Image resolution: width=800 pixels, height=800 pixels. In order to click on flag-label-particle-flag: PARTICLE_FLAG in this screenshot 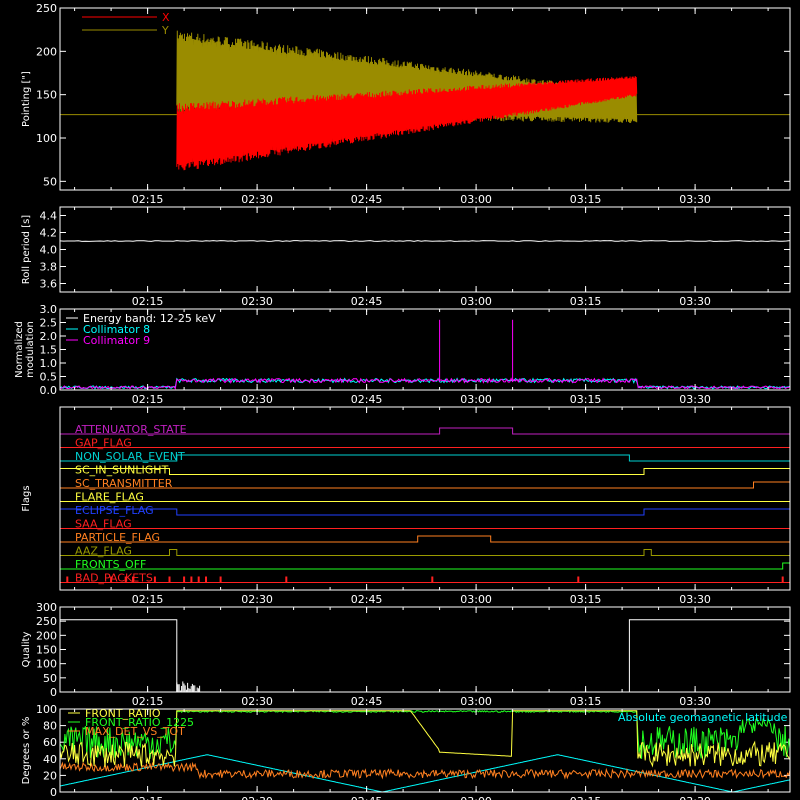, I will do `click(117, 537)`.